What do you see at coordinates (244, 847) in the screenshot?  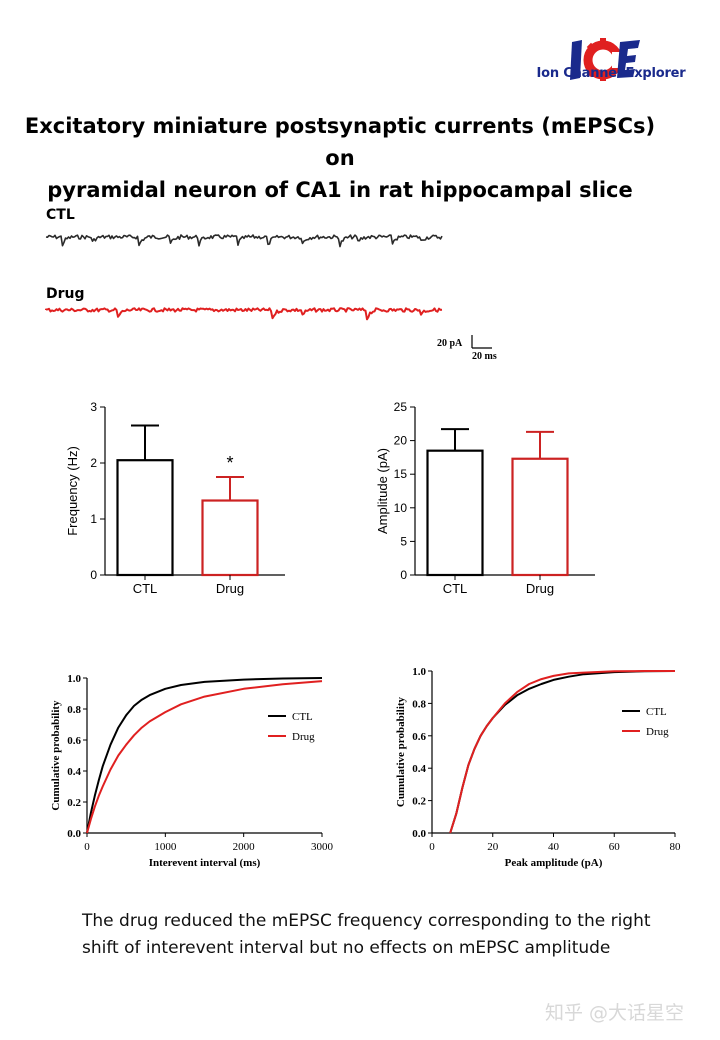 I see `interval-x-tick-label: 2000` at bounding box center [244, 847].